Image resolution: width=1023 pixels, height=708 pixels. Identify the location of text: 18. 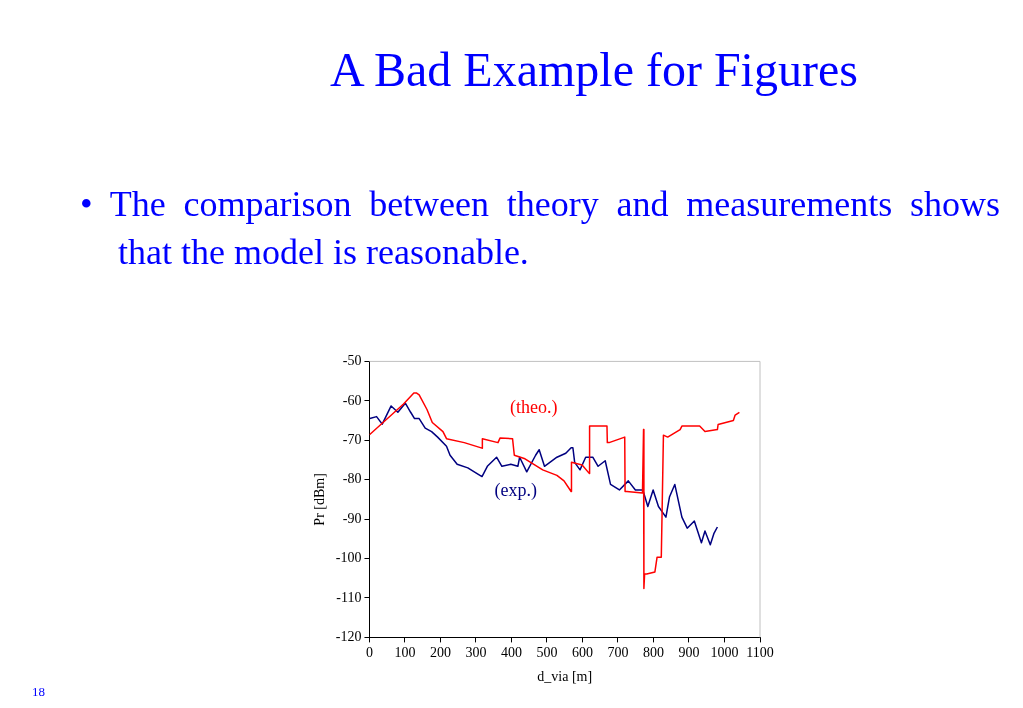
(38, 692).